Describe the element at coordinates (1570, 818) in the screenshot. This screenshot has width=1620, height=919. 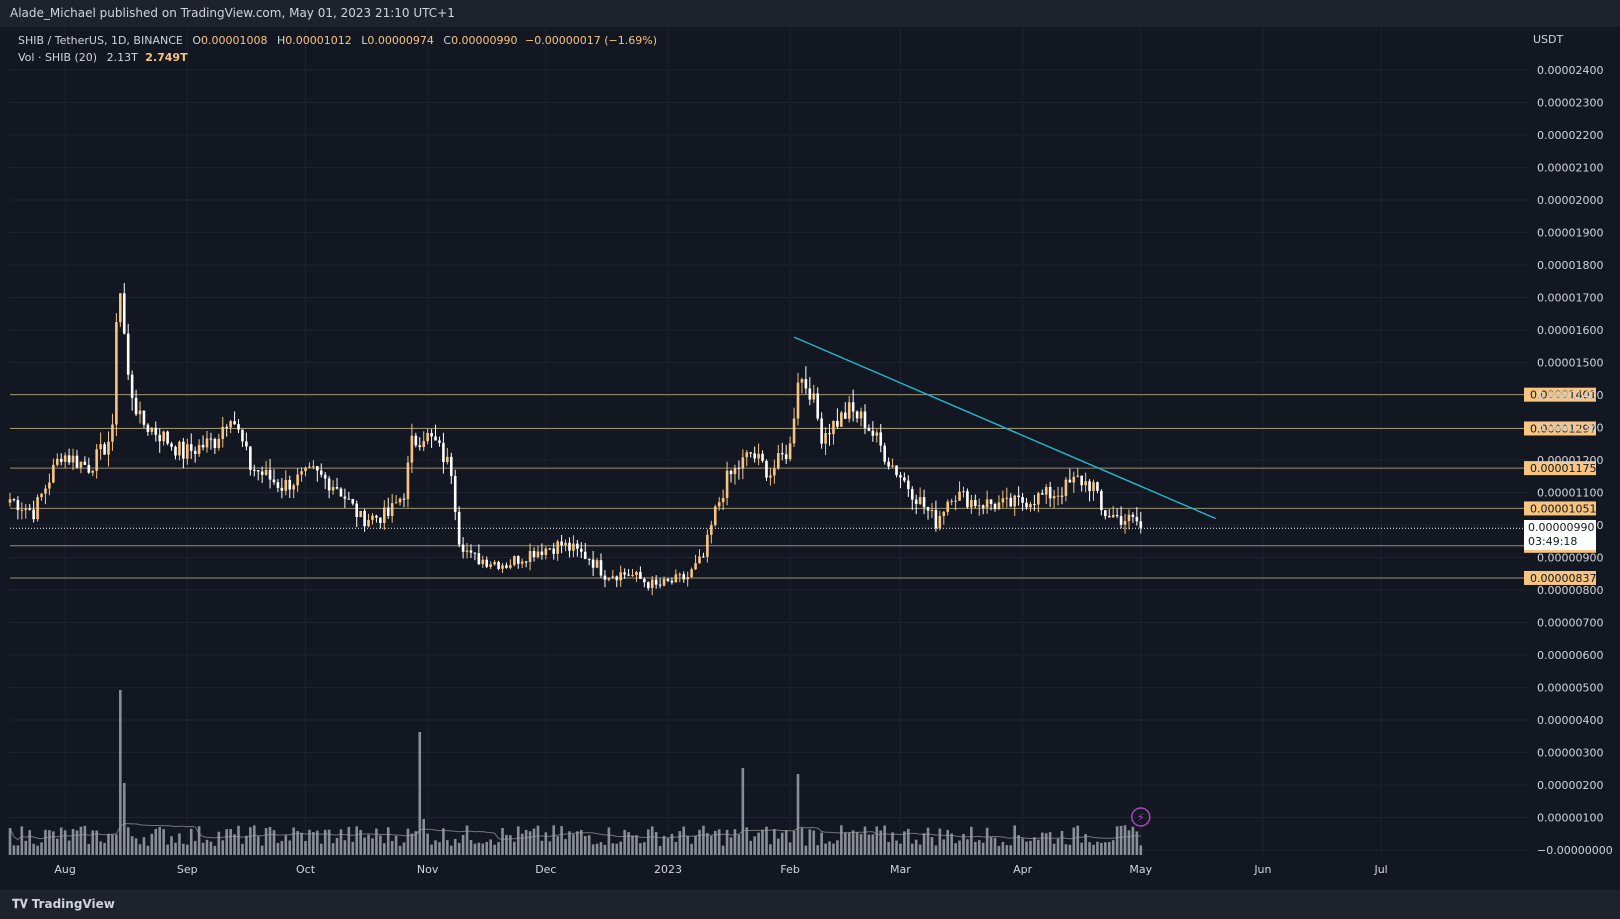
I see `price-tick-label: 0.00000100` at that location.